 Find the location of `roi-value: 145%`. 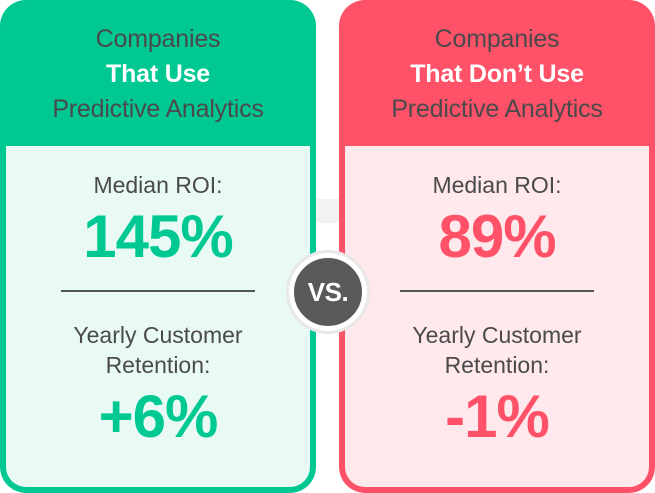

roi-value: 145% is located at coordinates (158, 236).